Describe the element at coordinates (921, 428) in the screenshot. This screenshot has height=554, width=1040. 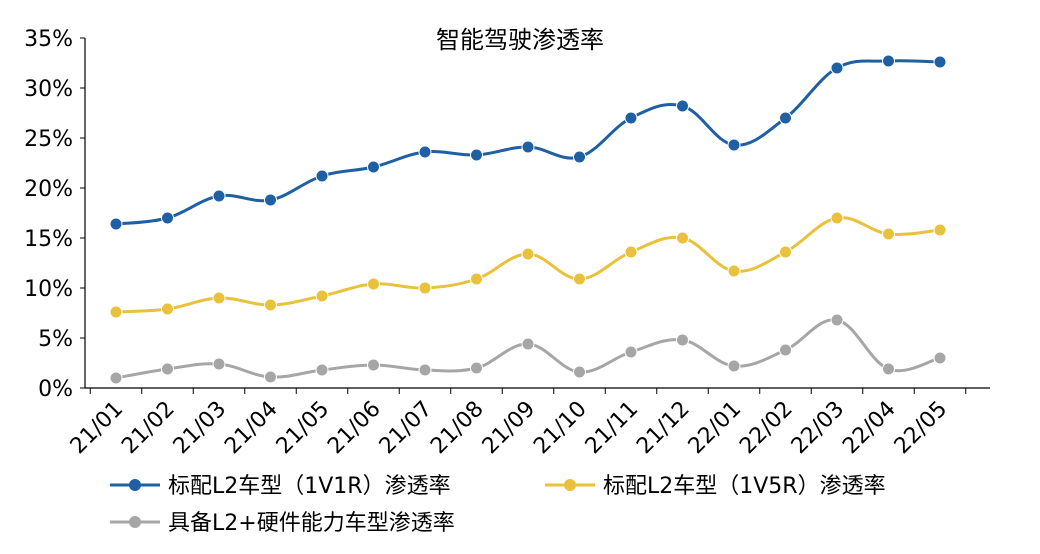
I see `x-tick-label: 22/05` at that location.